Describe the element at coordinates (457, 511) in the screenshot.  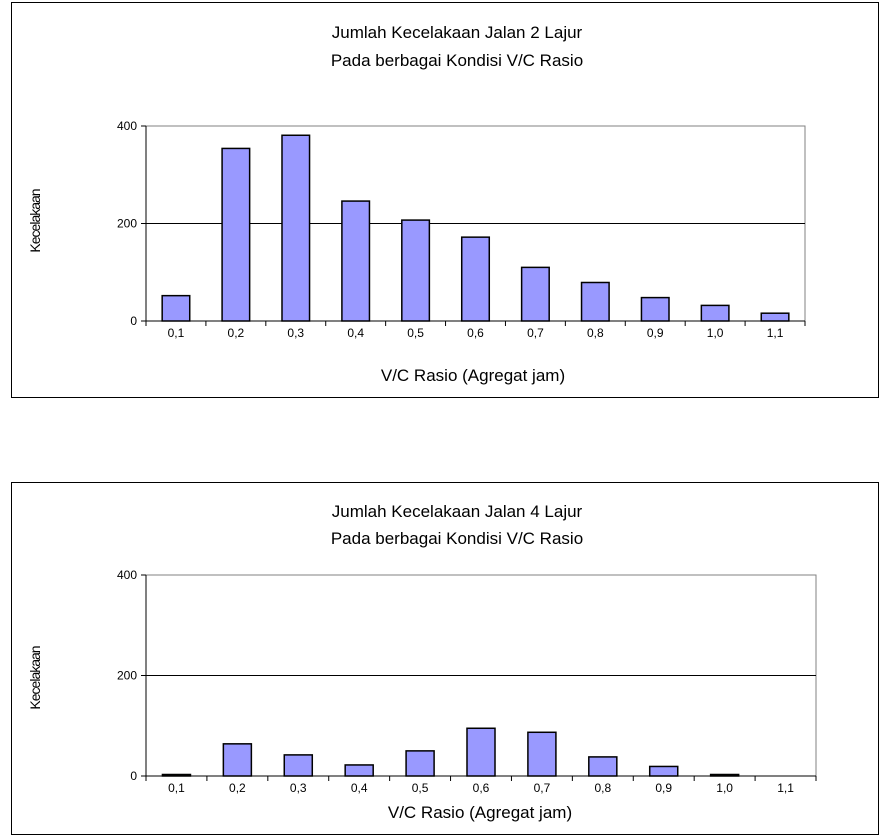
I see `chart-title-line-1: Jumlah Kecelakaan Jalan 4 Lajur` at that location.